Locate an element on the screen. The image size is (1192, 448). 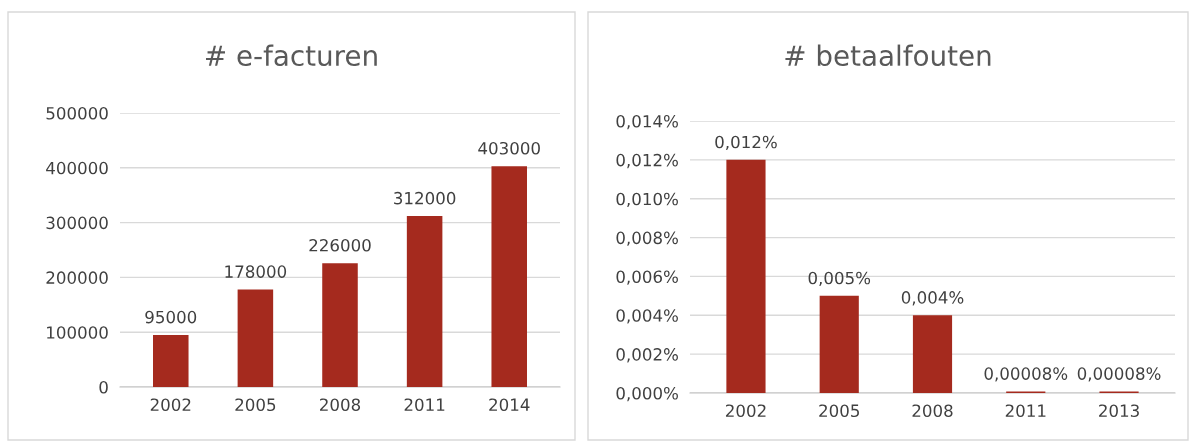
y-tick-label: 500000 is located at coordinates (77, 113).